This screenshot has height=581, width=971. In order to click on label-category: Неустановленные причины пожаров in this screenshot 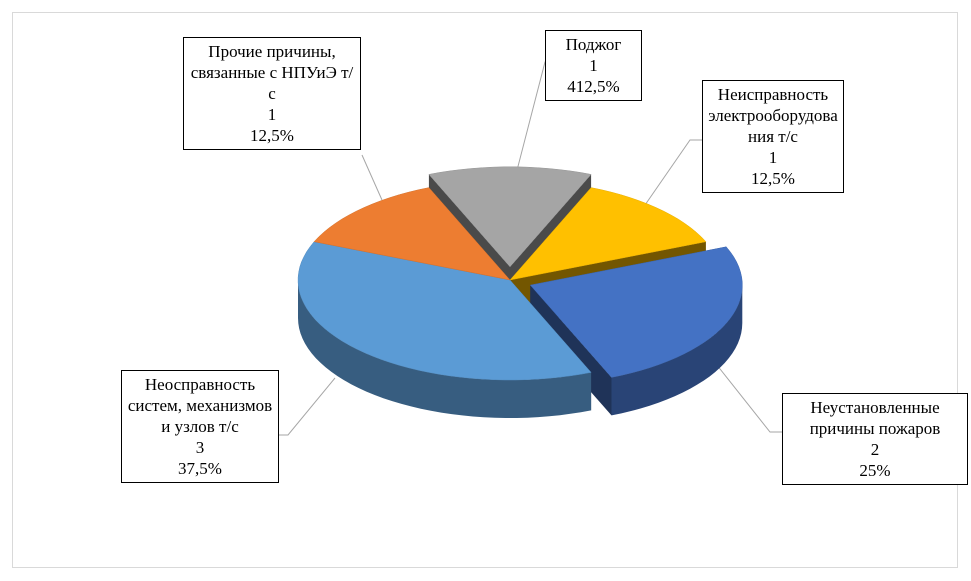, I will do `click(875, 418)`.